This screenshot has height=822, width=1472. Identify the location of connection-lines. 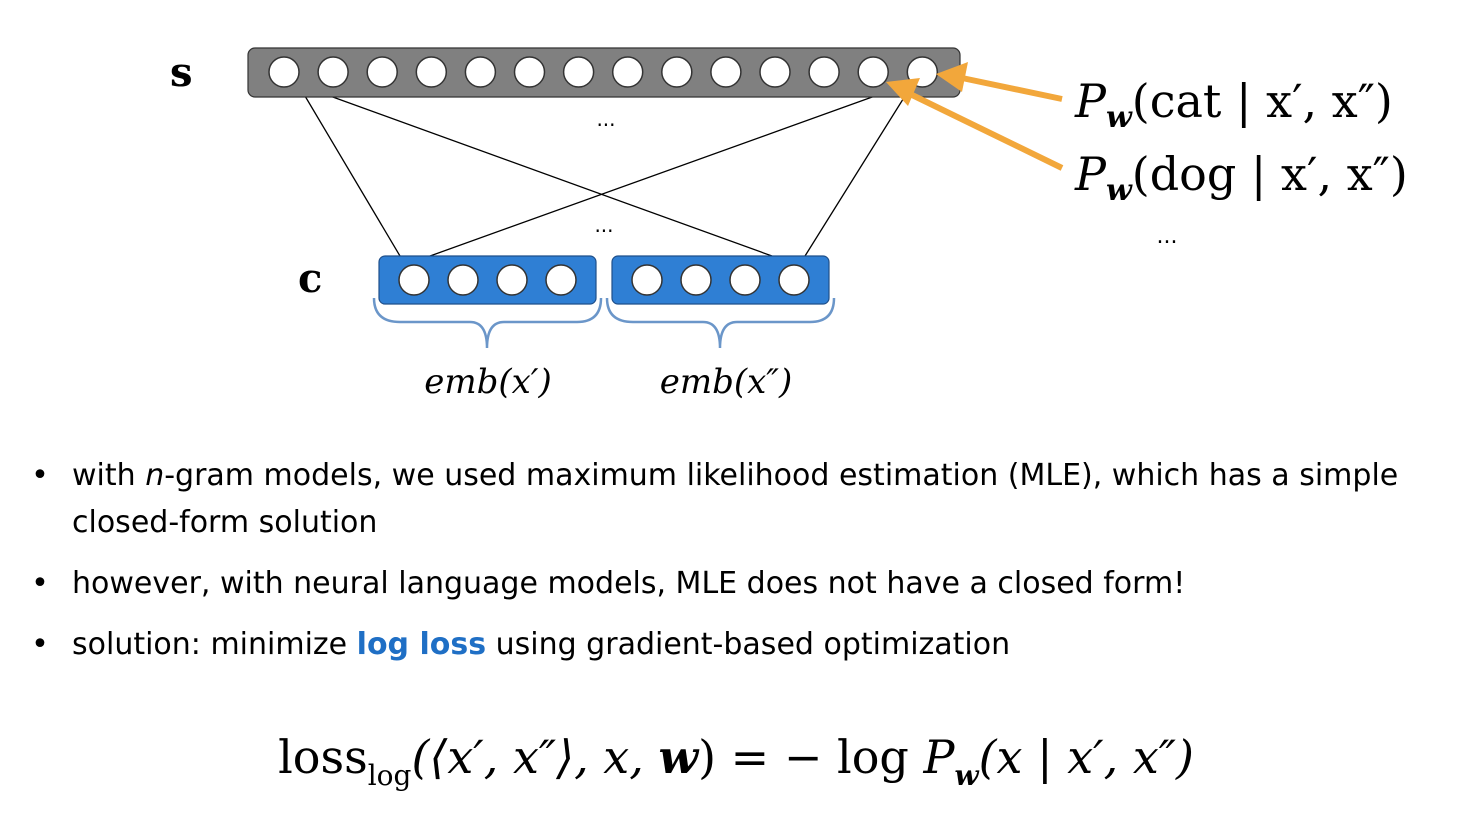
(605, 176).